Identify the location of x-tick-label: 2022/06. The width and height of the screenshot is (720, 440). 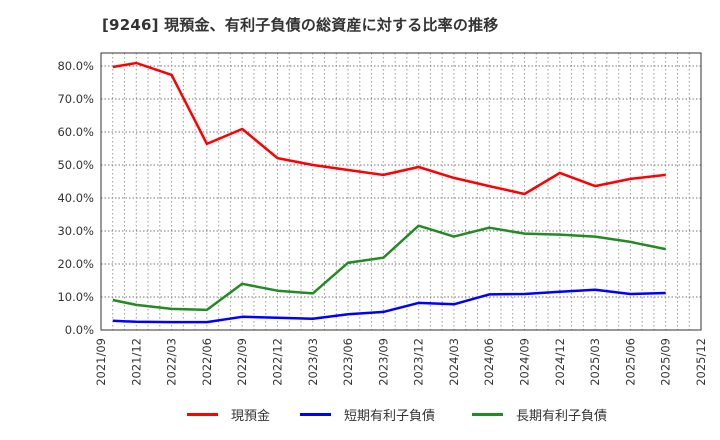
(207, 362).